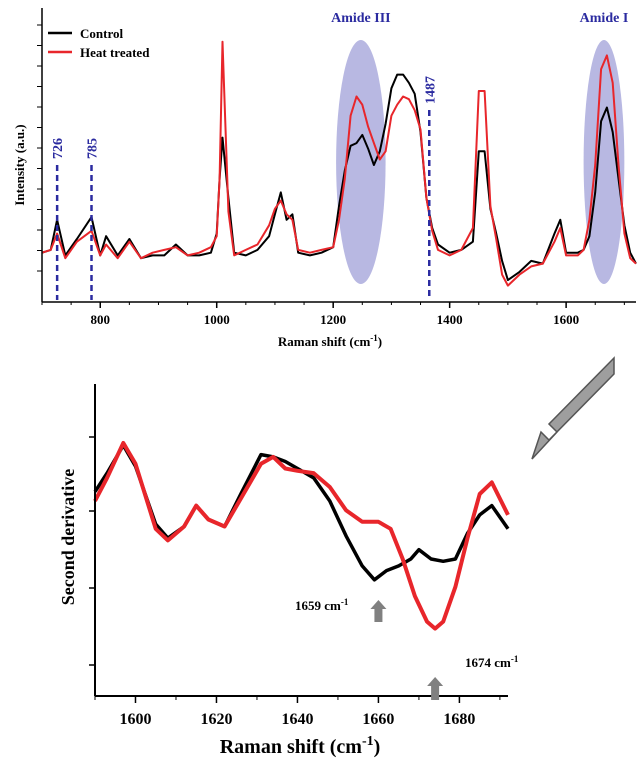 Image resolution: width=637 pixels, height=765 pixels. I want to click on legend: Control Heat treated, so click(99, 43).